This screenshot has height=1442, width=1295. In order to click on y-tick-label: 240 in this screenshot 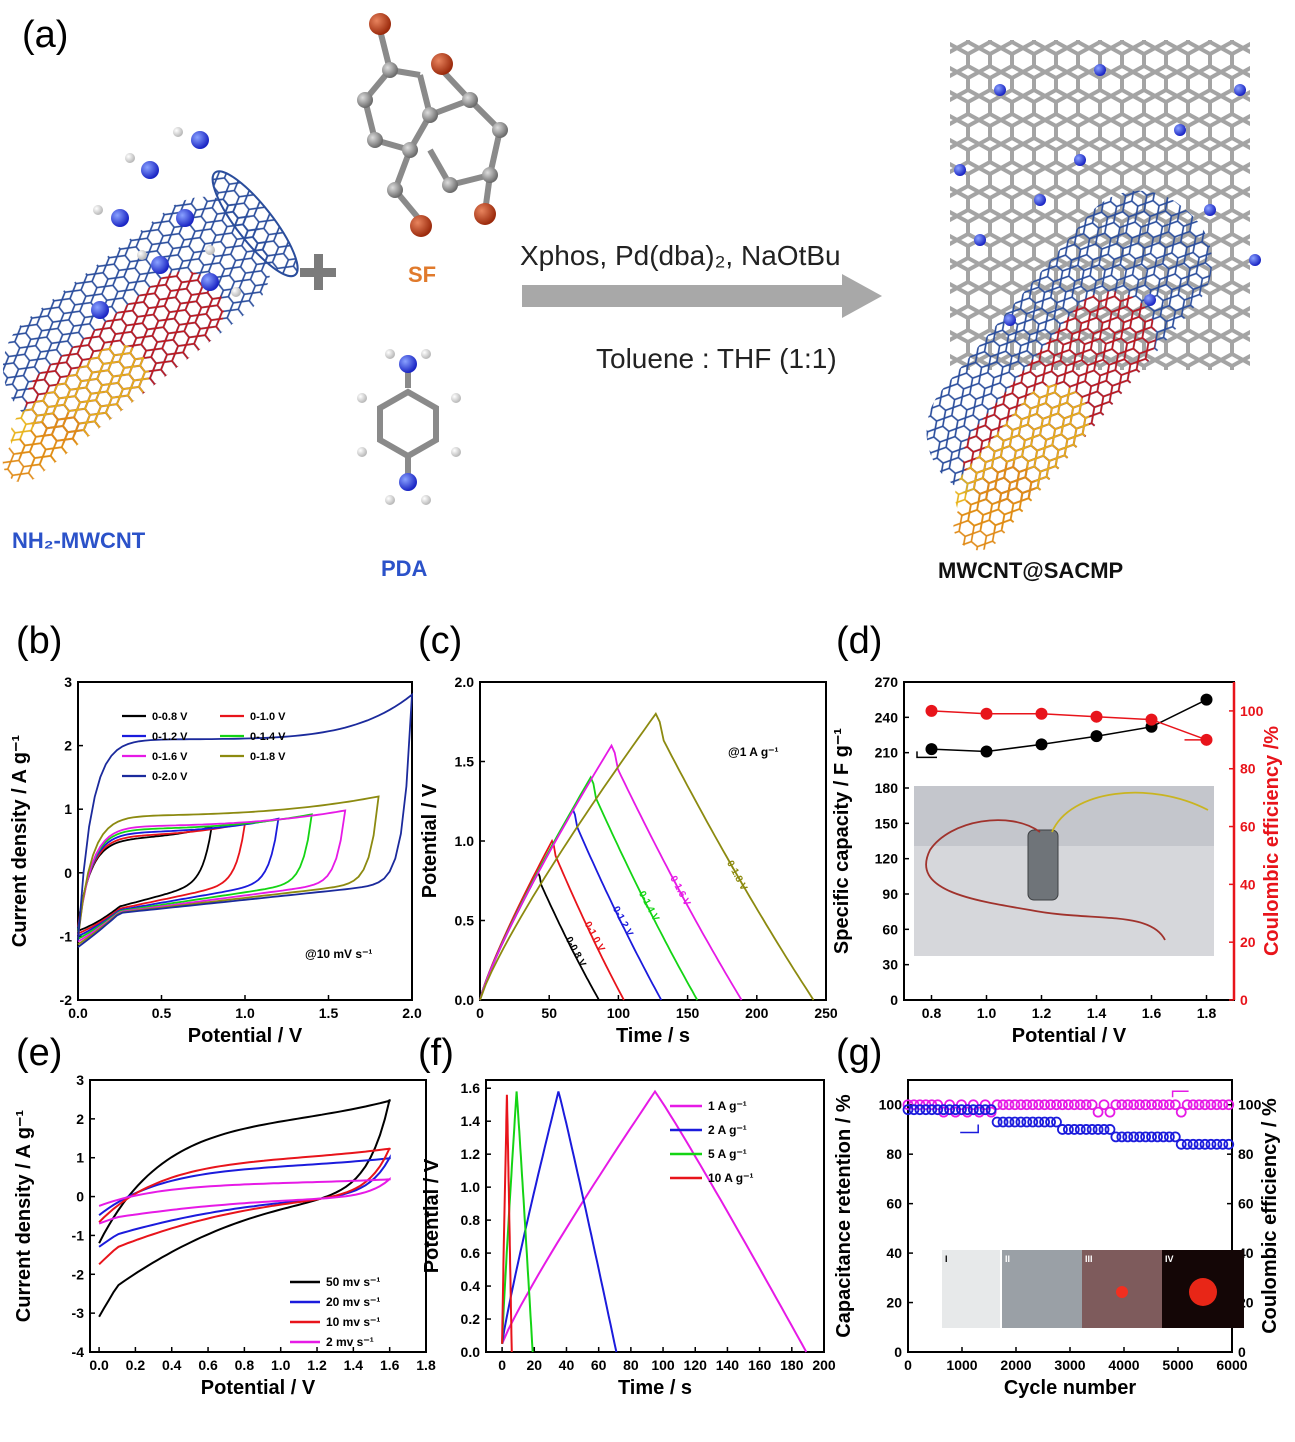, I will do `click(887, 717)`.